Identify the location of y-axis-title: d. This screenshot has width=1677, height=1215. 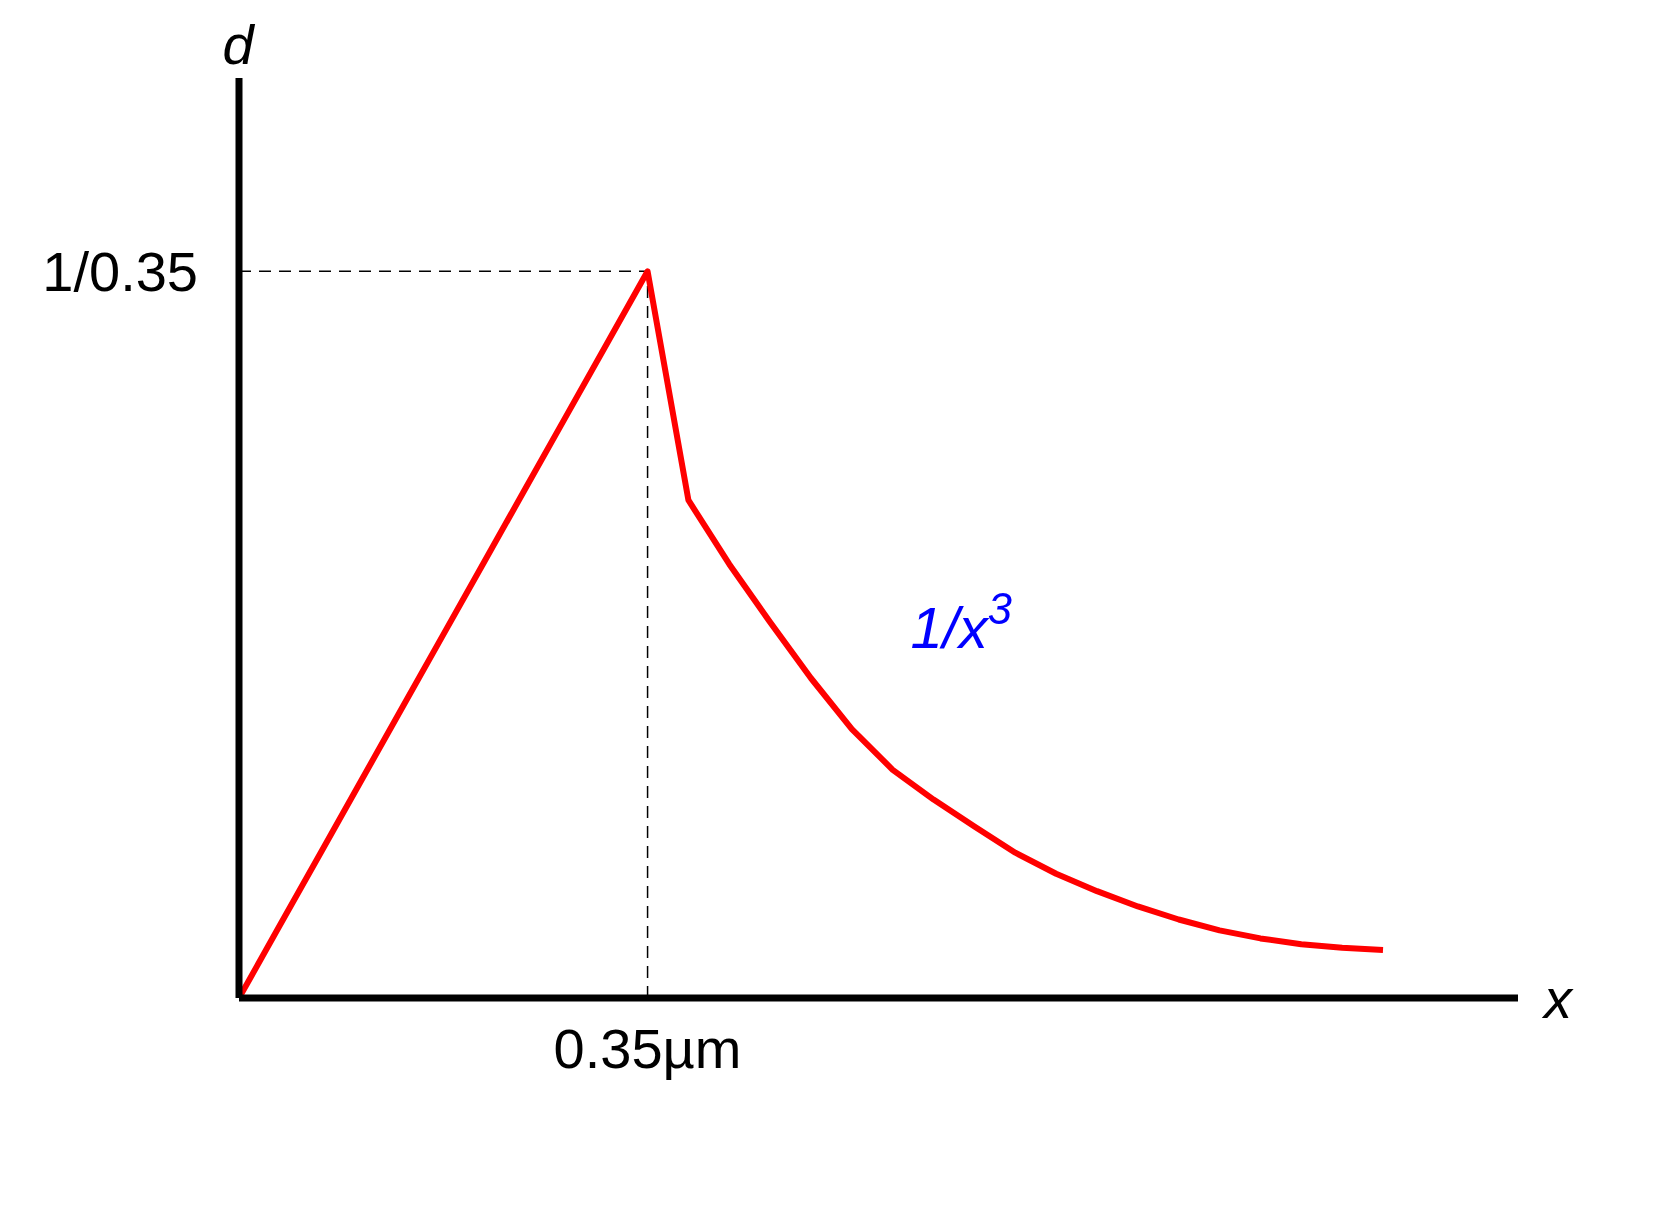
(239, 44).